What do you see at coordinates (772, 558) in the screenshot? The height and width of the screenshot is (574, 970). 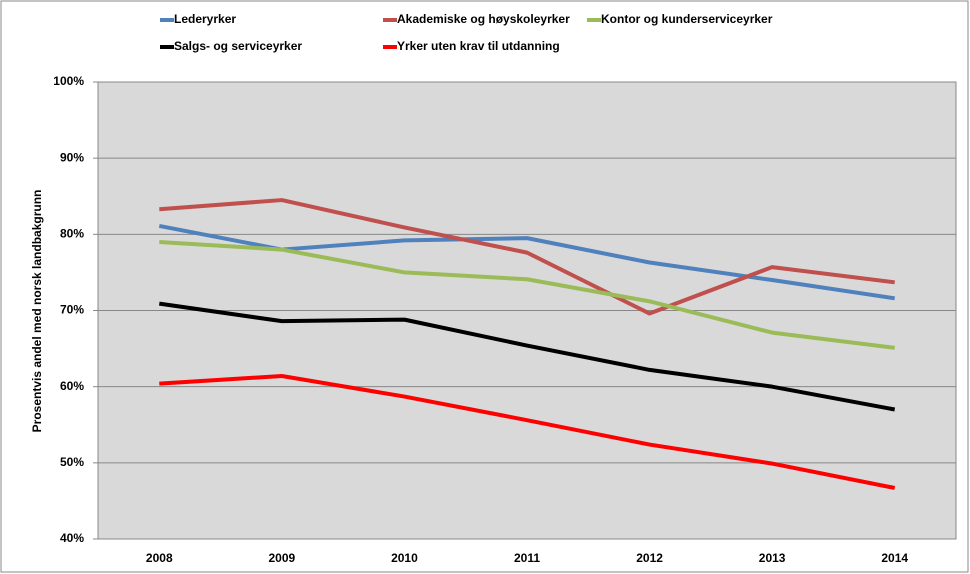 I see `x-tick-label: 2013` at bounding box center [772, 558].